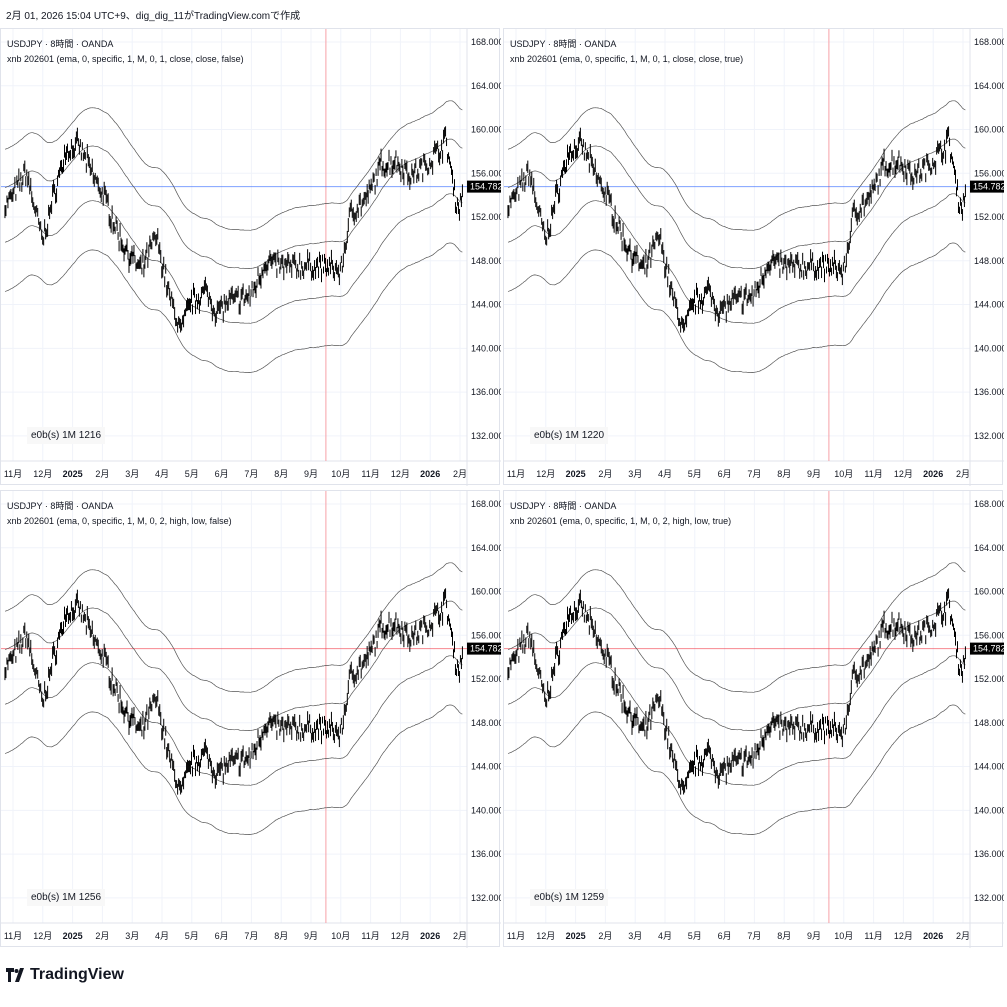 This screenshot has width=1007, height=1007. Describe the element at coordinates (66, 435) in the screenshot. I see `bar-counter-label: e0b(s) 1M 1216` at that location.